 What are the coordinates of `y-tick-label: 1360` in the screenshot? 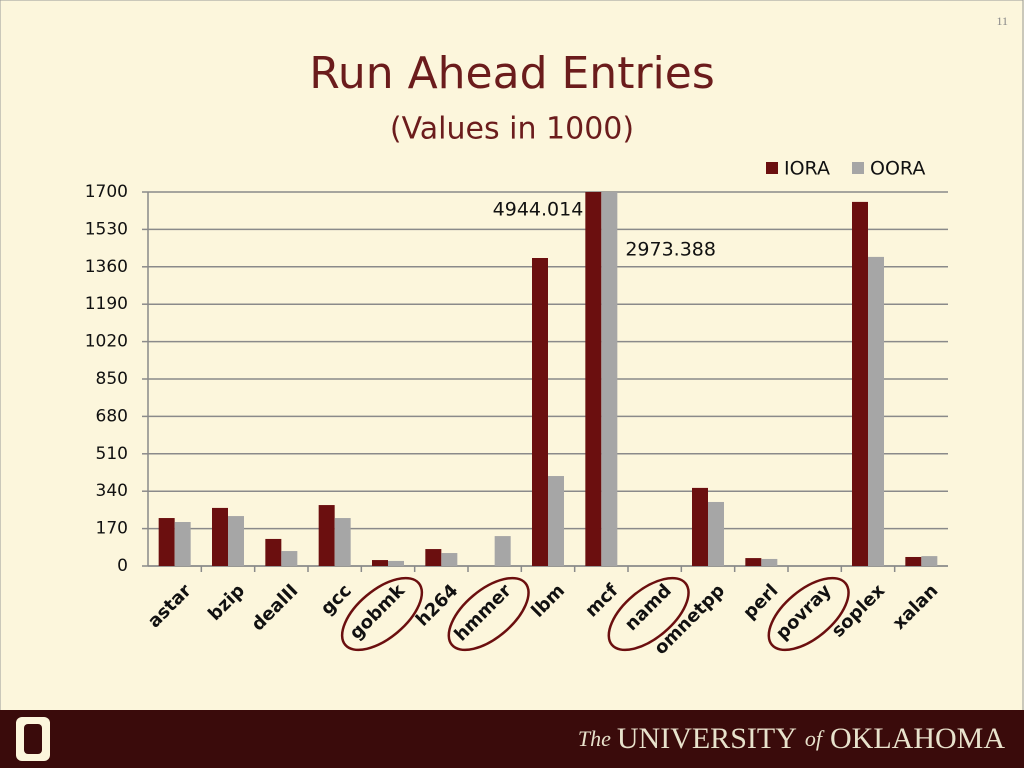 It's located at (106, 267).